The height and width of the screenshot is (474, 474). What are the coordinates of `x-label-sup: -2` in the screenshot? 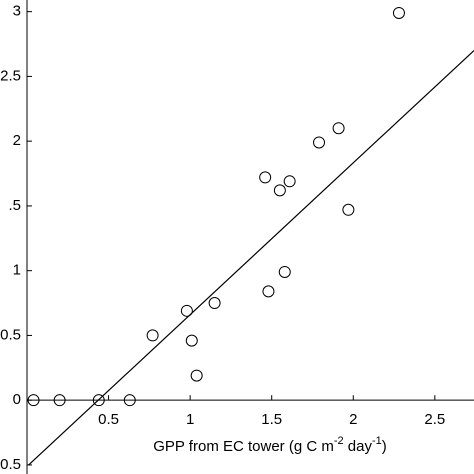 It's located at (339, 441).